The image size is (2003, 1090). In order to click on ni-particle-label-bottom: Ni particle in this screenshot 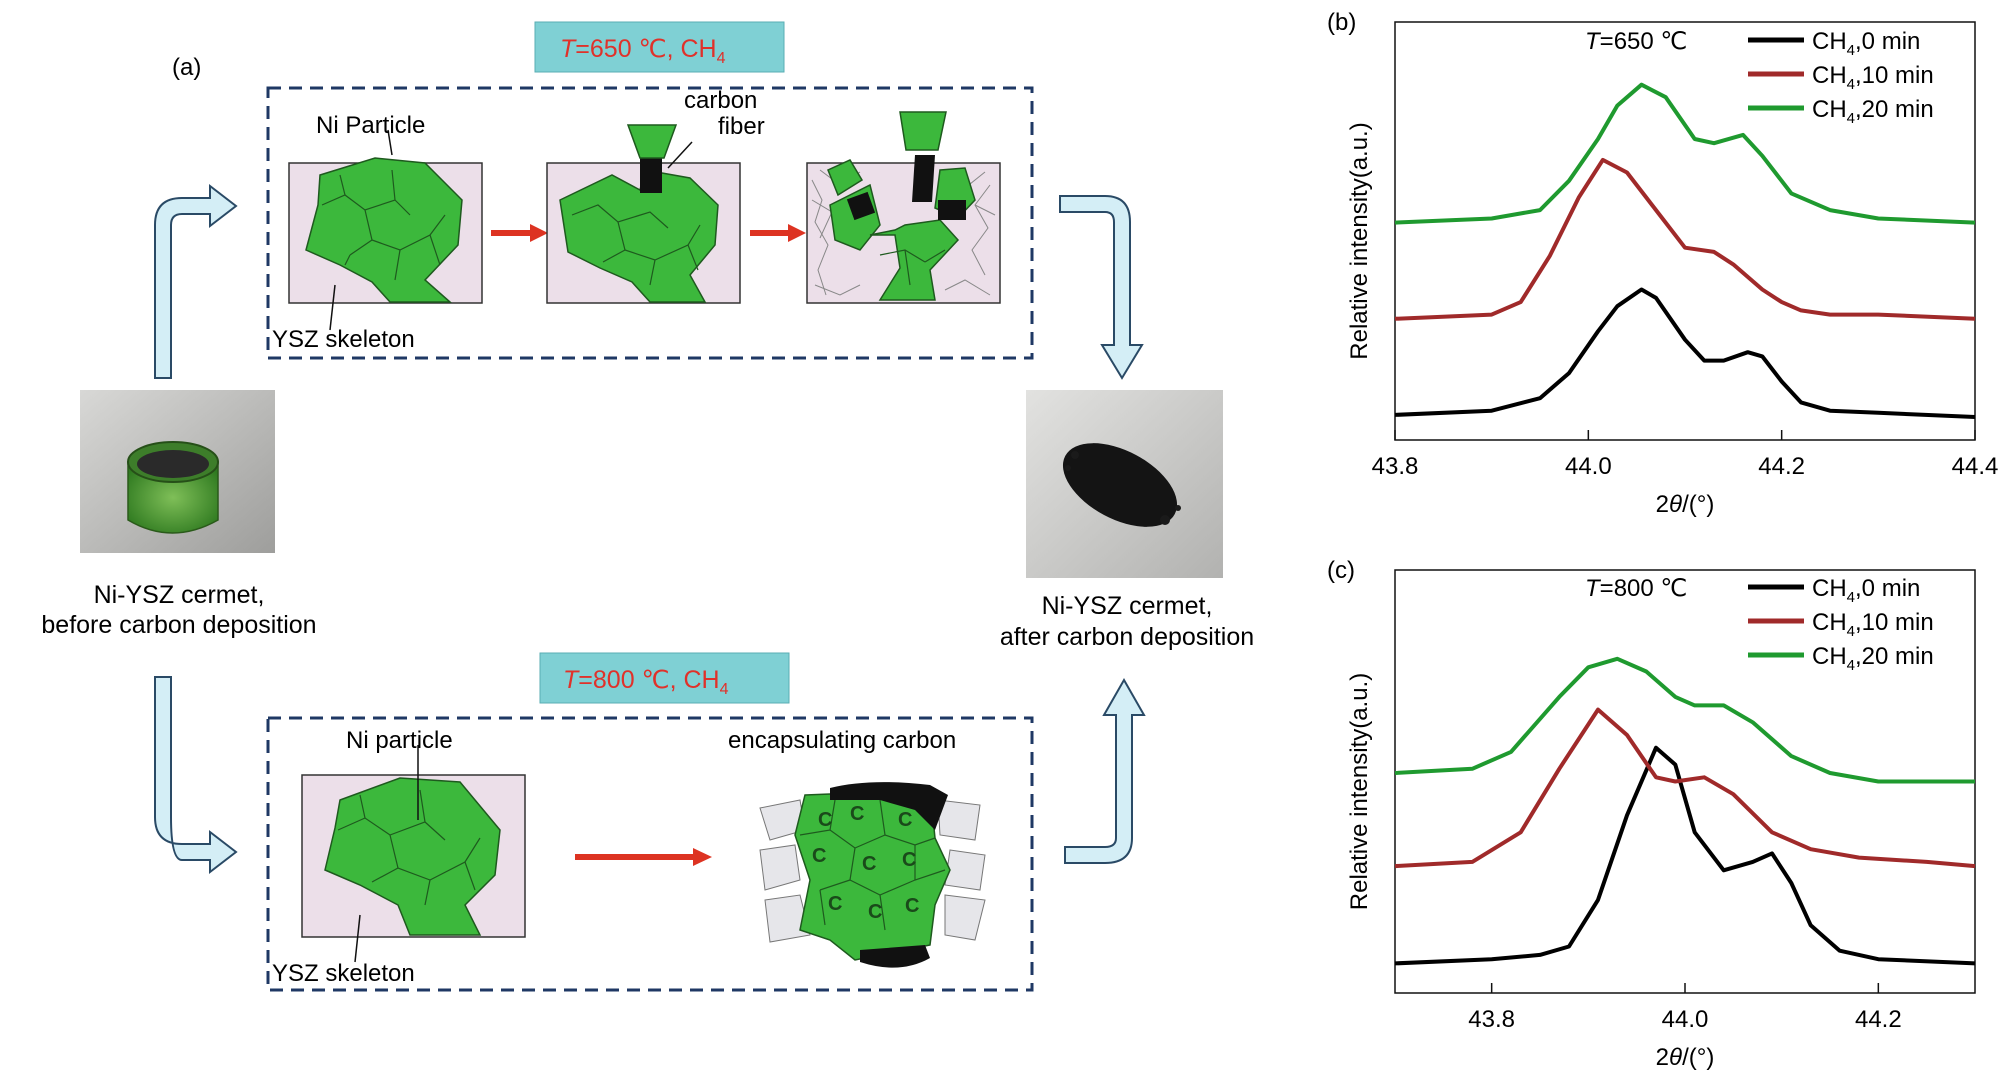, I will do `click(399, 740)`.